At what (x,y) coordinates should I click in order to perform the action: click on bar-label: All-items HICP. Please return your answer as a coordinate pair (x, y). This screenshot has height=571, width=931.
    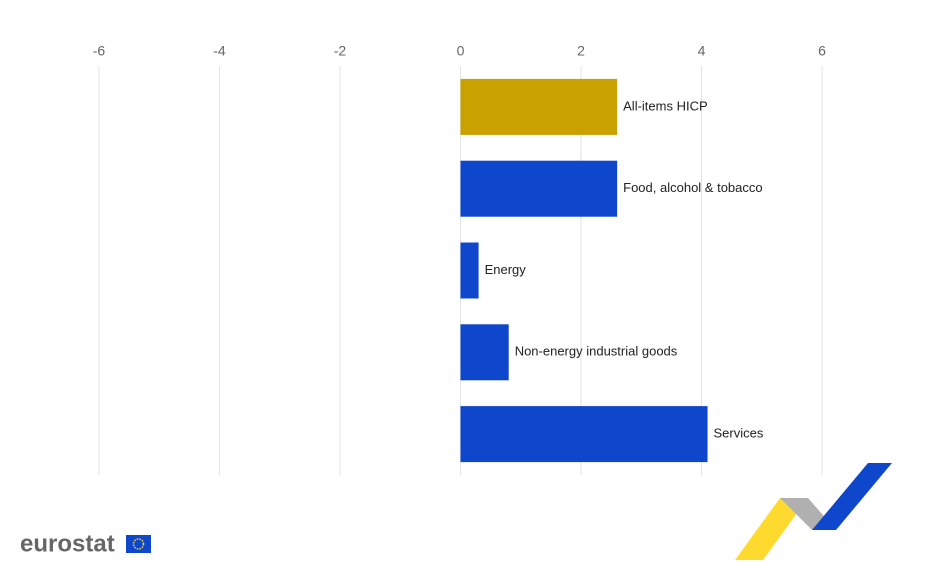
    Looking at the image, I should click on (665, 105).